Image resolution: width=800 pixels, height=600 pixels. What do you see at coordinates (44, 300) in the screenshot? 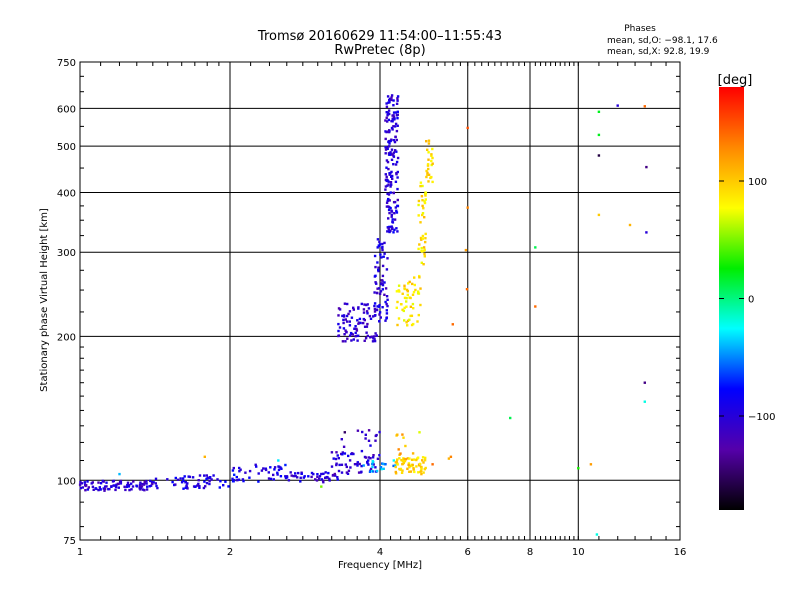
I see `y-axis-label: Stationary phase Virtual Height [km]` at bounding box center [44, 300].